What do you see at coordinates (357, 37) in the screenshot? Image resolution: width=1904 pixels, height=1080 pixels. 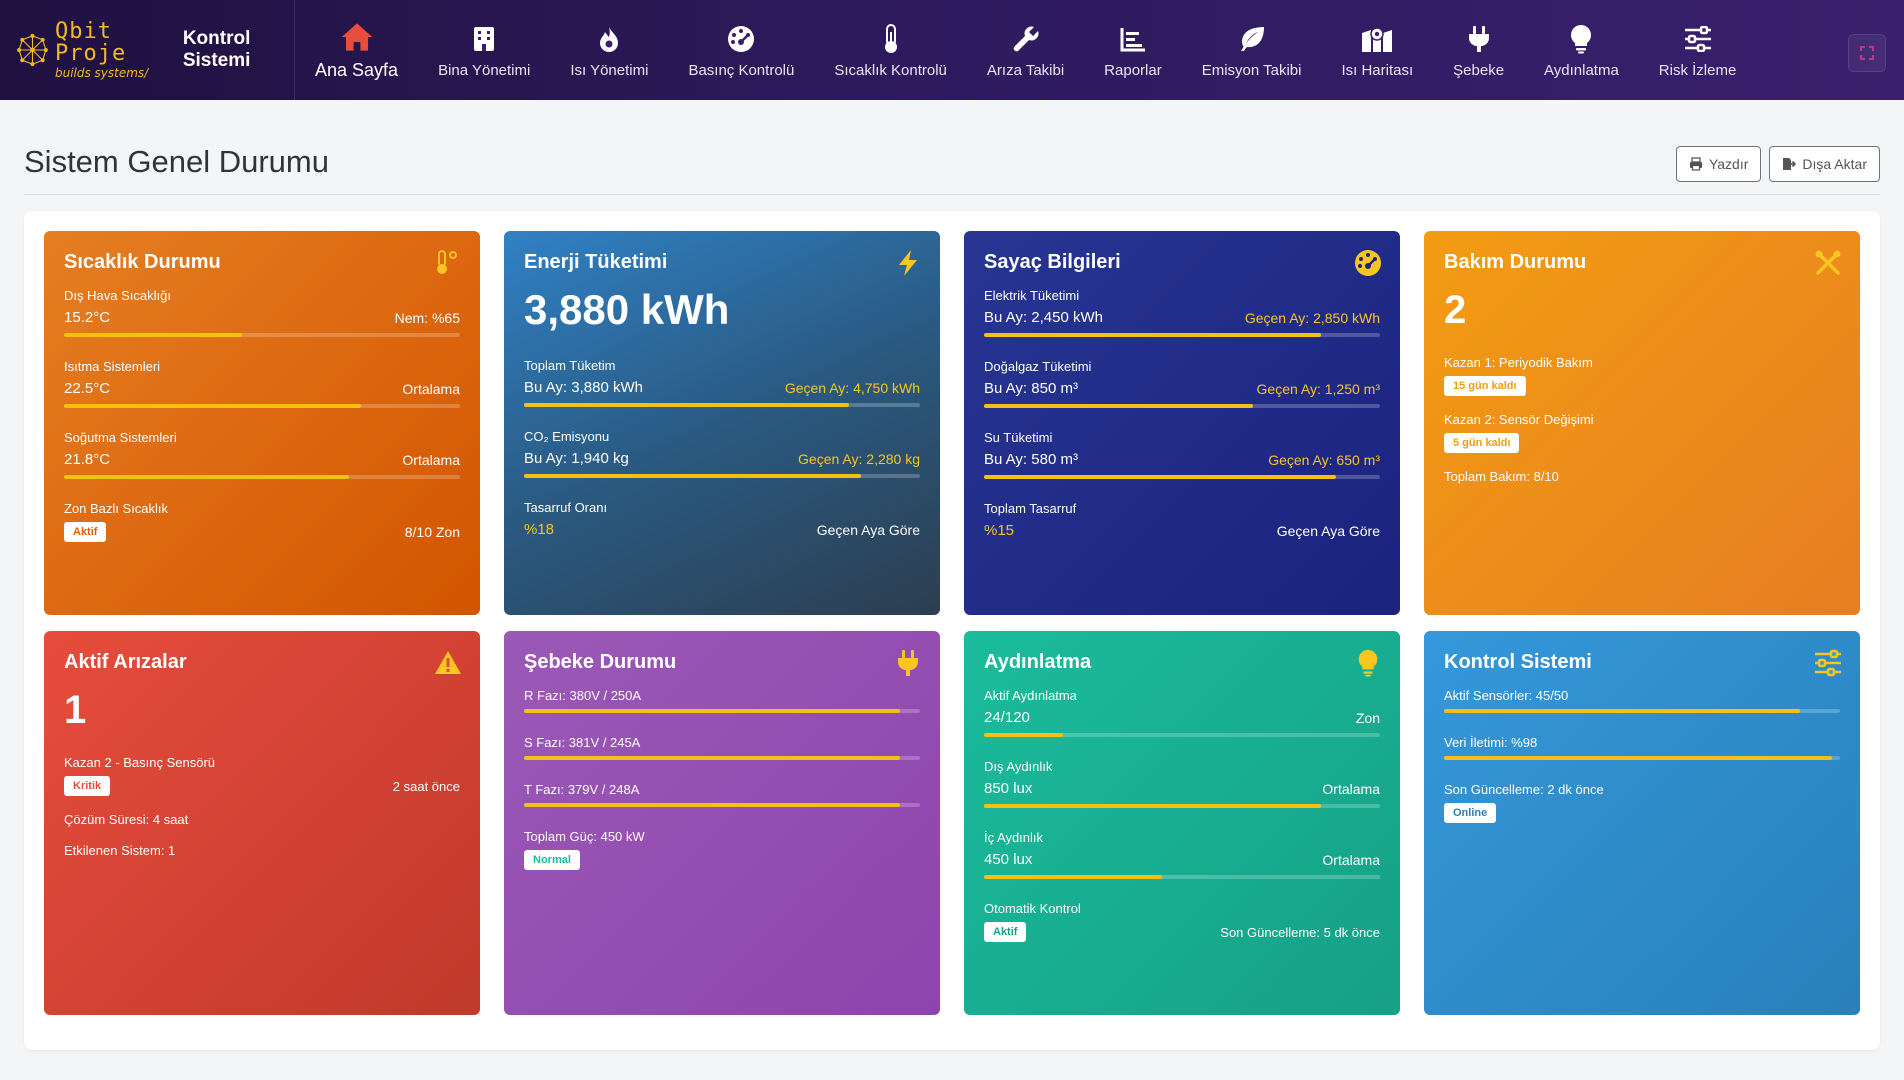 I see `home-icon` at bounding box center [357, 37].